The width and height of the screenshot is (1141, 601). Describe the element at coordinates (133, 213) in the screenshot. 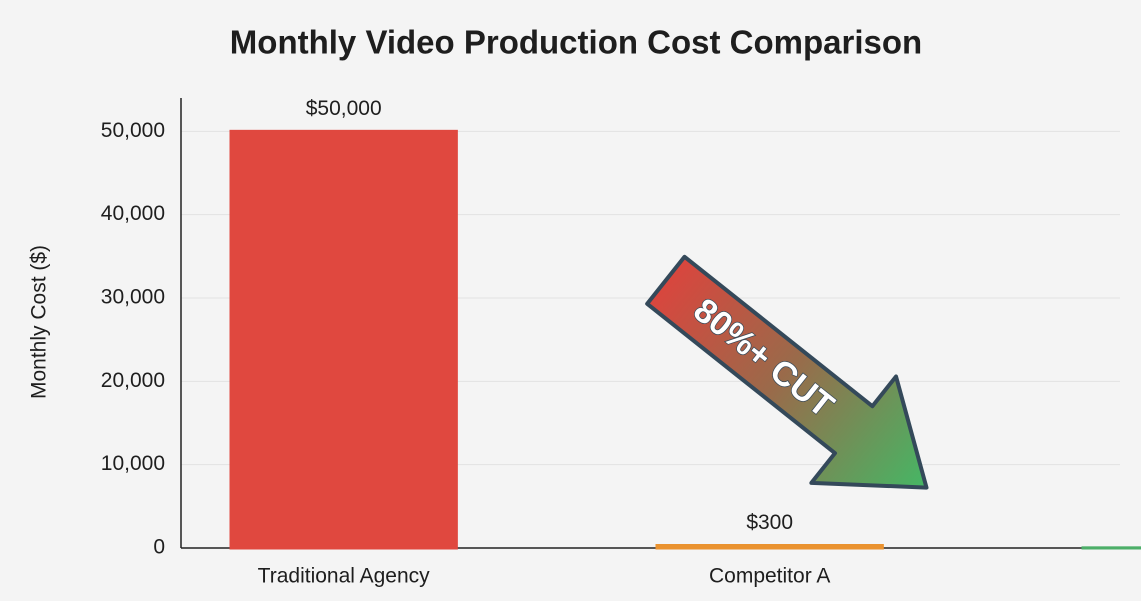

I see `y-tick-label: 40,000` at that location.